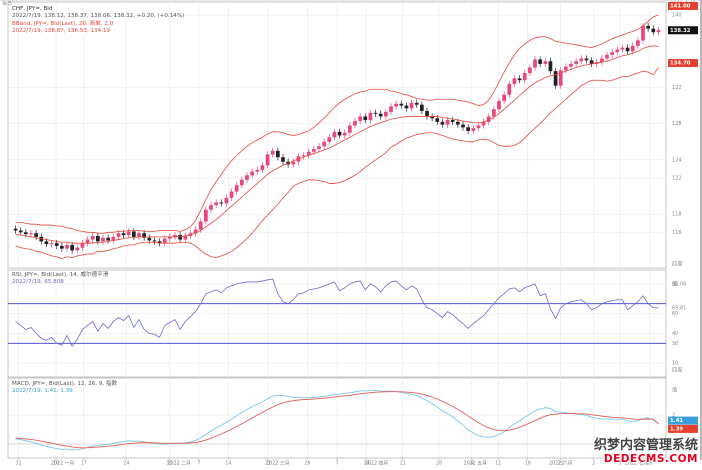  Describe the element at coordinates (277, 463) in the screenshot. I see `x-month-label: 2022 三月` at that location.